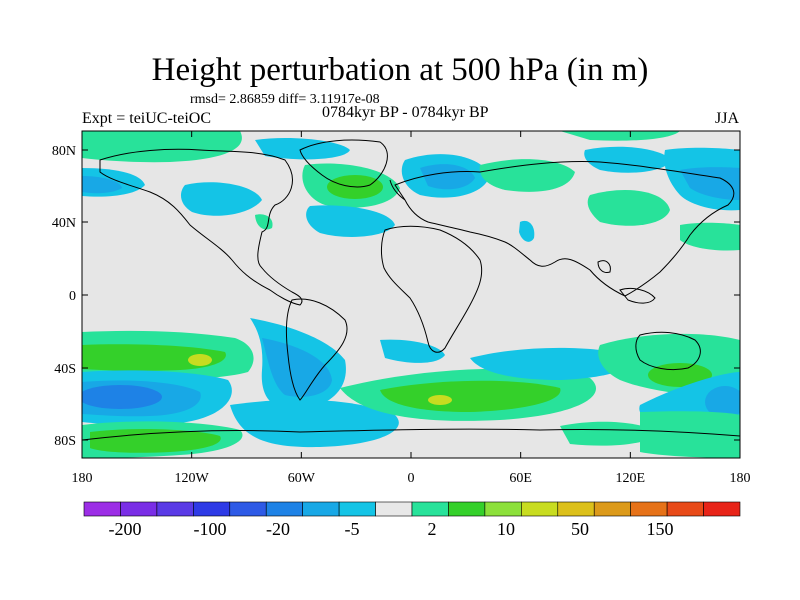 The width and height of the screenshot is (800, 600). What do you see at coordinates (520, 478) in the screenshot?
I see `lon-tick-label: 60E` at bounding box center [520, 478].